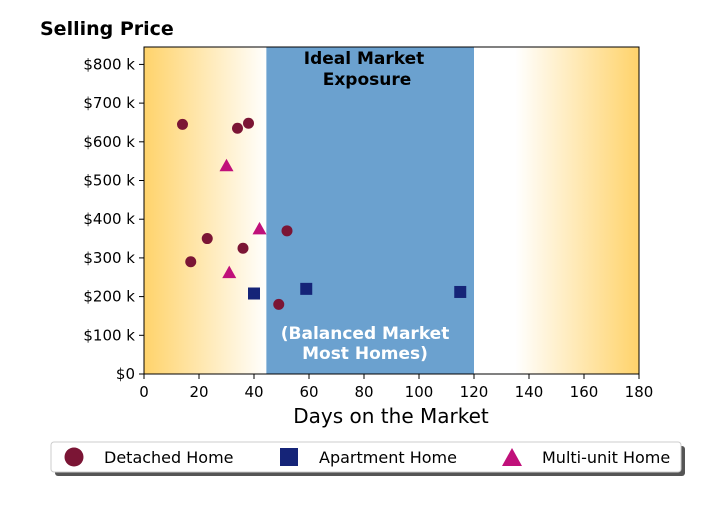 The height and width of the screenshot is (513, 721). I want to click on x-tick-label: 160, so click(584, 392).